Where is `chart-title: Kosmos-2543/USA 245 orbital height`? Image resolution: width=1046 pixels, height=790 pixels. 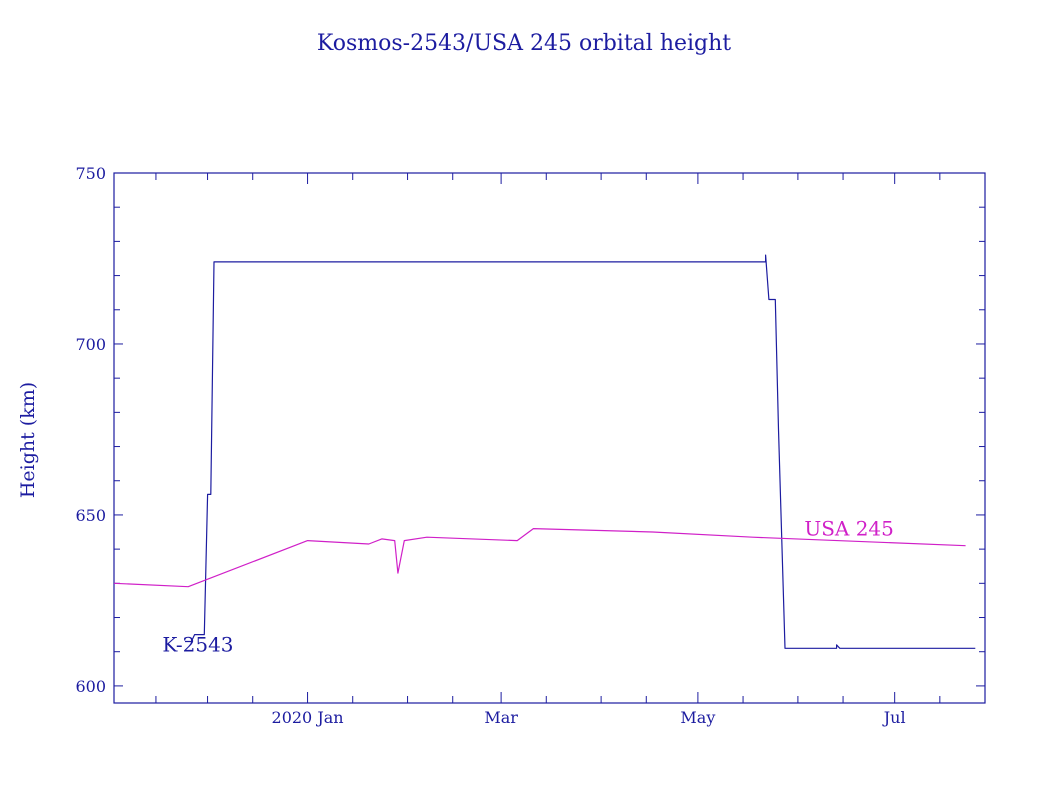
chart-title: Kosmos-2543/USA 245 orbital height is located at coordinates (524, 43).